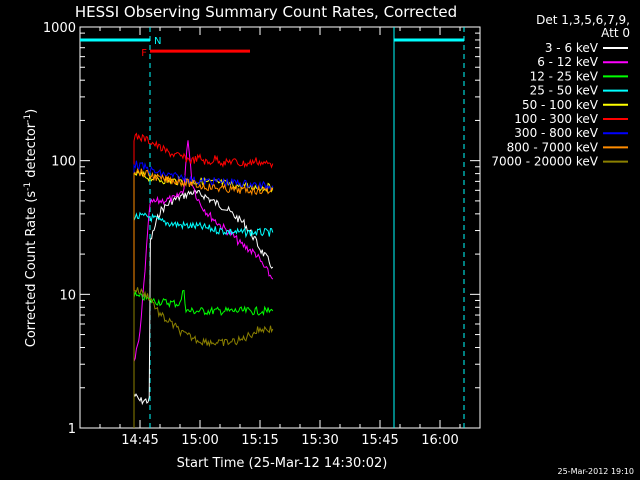 This screenshot has width=640, height=480. What do you see at coordinates (319, 440) in the screenshot?
I see `x-tick-label: 15:30` at bounding box center [319, 440].